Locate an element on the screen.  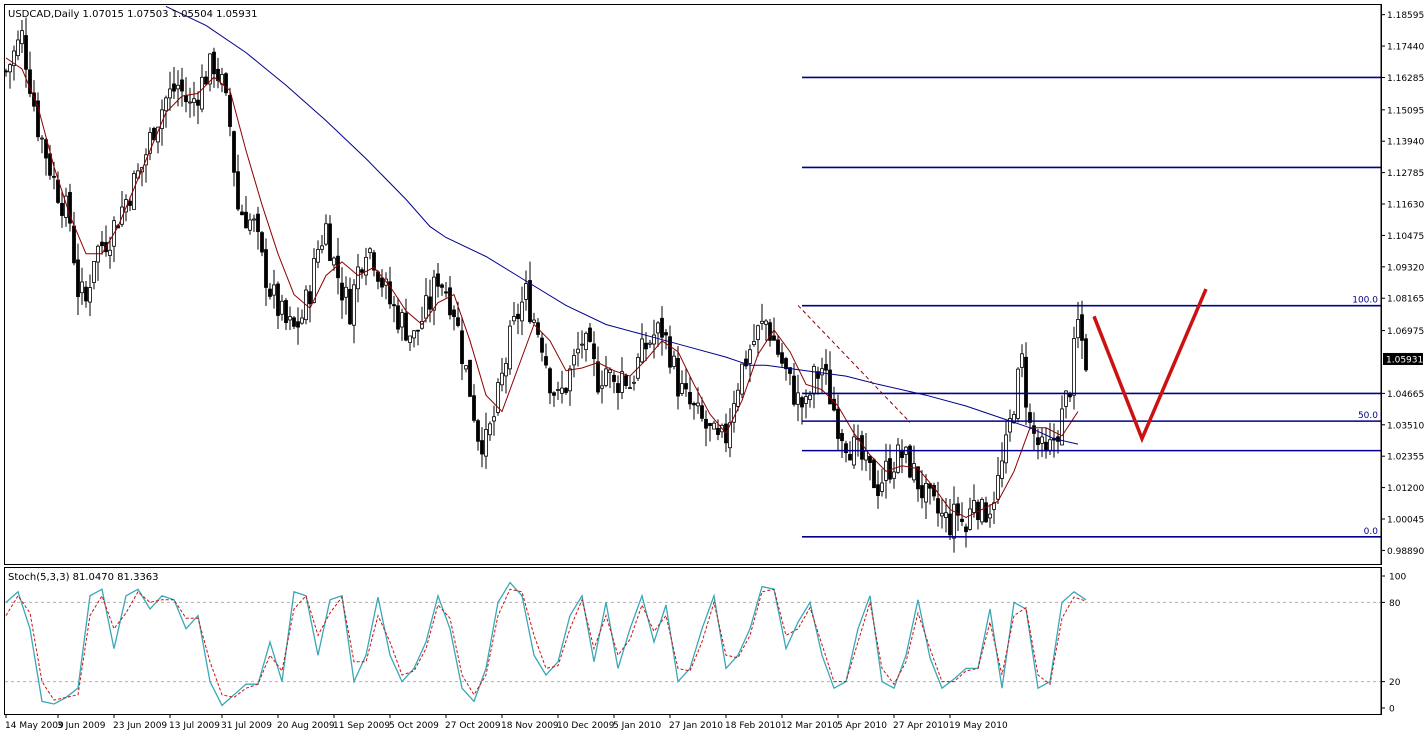
date-tick-label: 31 Jul 2009 is located at coordinates (246, 726).